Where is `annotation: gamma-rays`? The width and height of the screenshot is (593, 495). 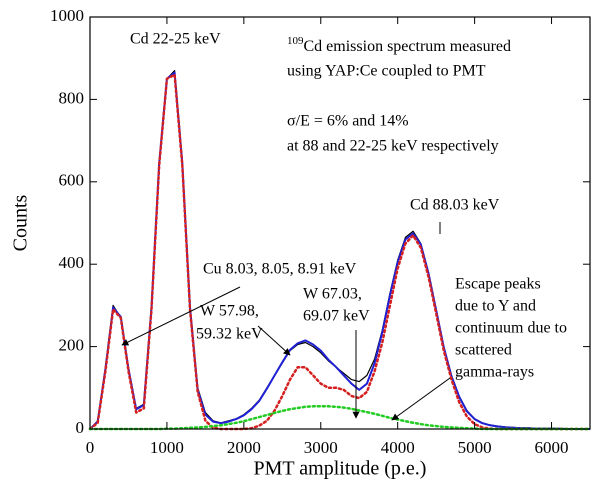
annotation: gamma-rays is located at coordinates (494, 372).